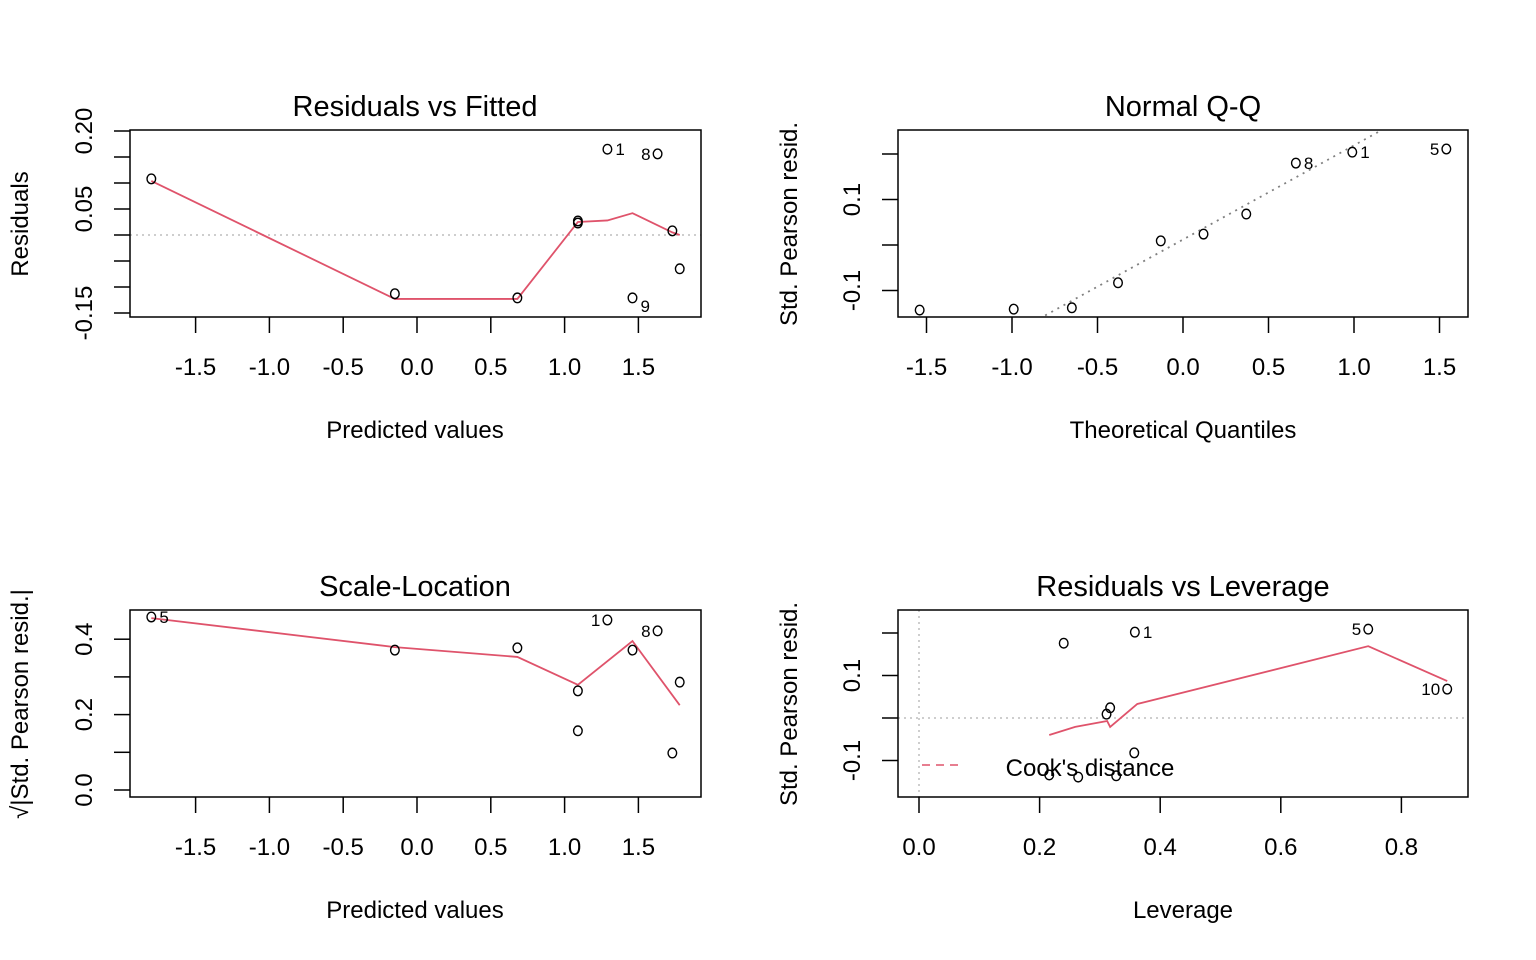  Describe the element at coordinates (84, 313) in the screenshot. I see `y-tick-label: -0.15` at that location.